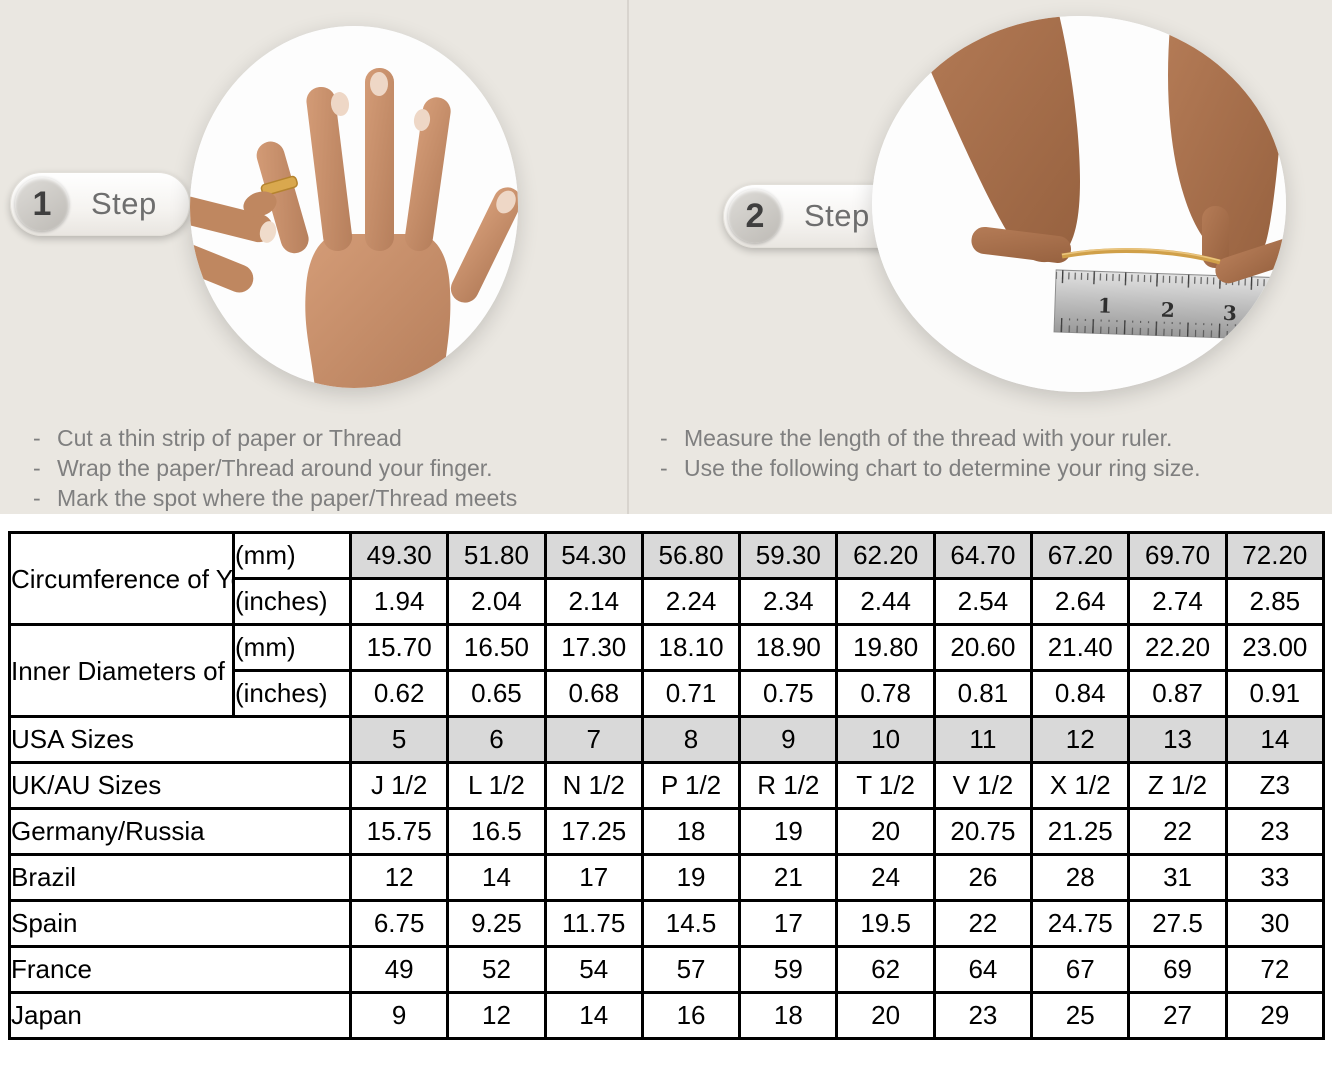 The image size is (1332, 1075). What do you see at coordinates (885, 601) in the screenshot?
I see `table-value-cell: 2.44` at bounding box center [885, 601].